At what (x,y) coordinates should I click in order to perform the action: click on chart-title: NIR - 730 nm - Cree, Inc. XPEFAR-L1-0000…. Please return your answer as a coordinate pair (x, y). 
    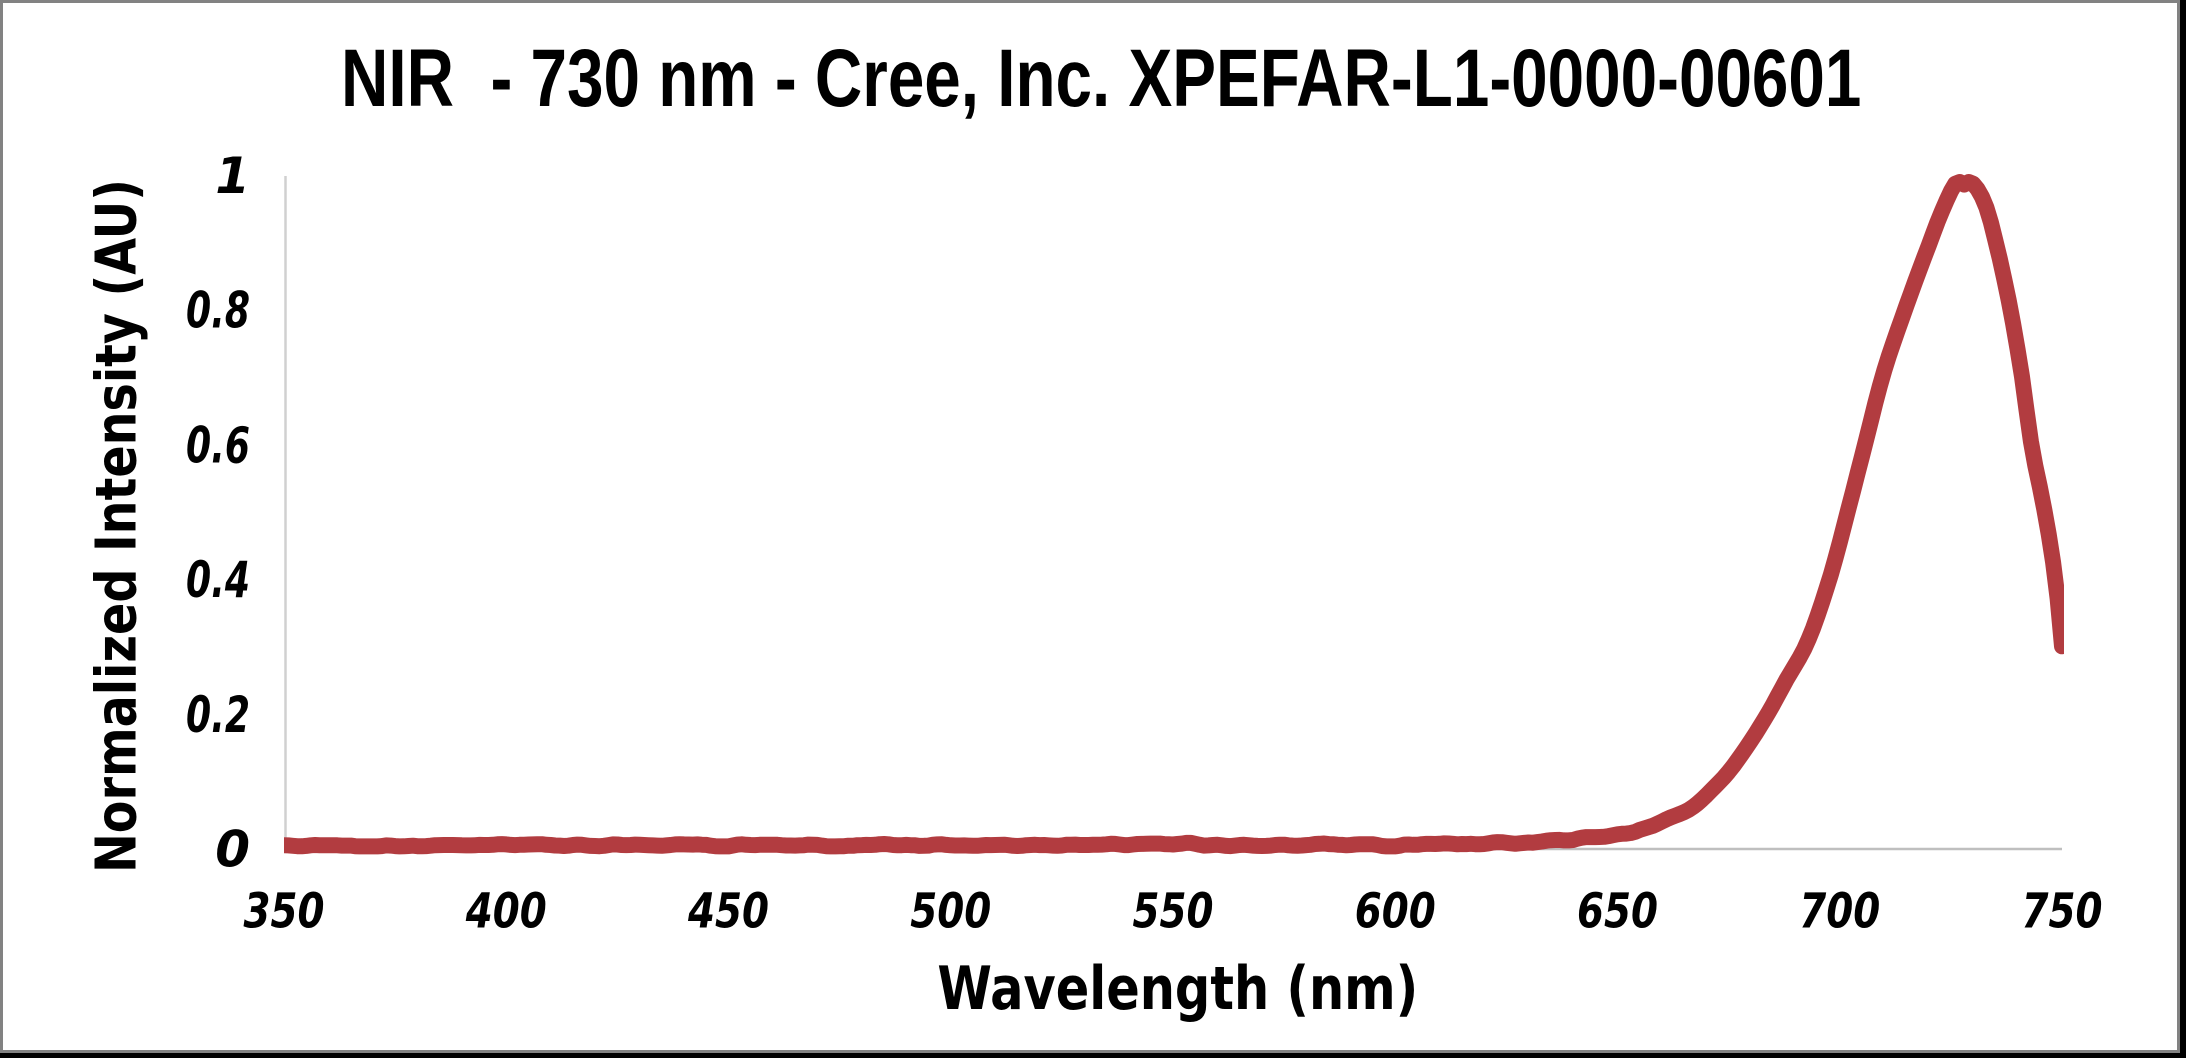
    Looking at the image, I should click on (1093, 79).